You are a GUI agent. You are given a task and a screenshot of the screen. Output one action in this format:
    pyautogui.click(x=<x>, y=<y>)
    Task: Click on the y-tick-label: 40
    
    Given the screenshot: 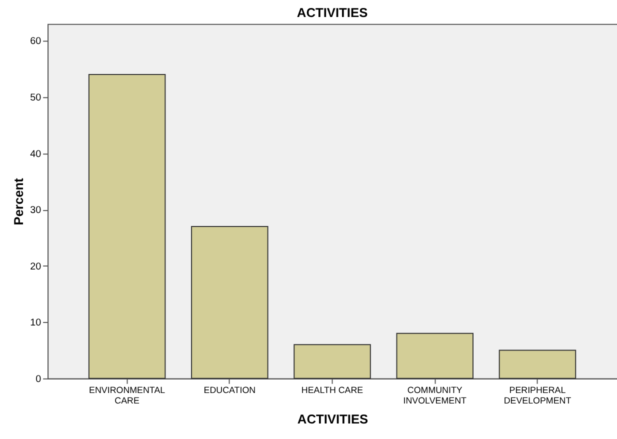 What is the action you would take?
    pyautogui.click(x=36, y=154)
    